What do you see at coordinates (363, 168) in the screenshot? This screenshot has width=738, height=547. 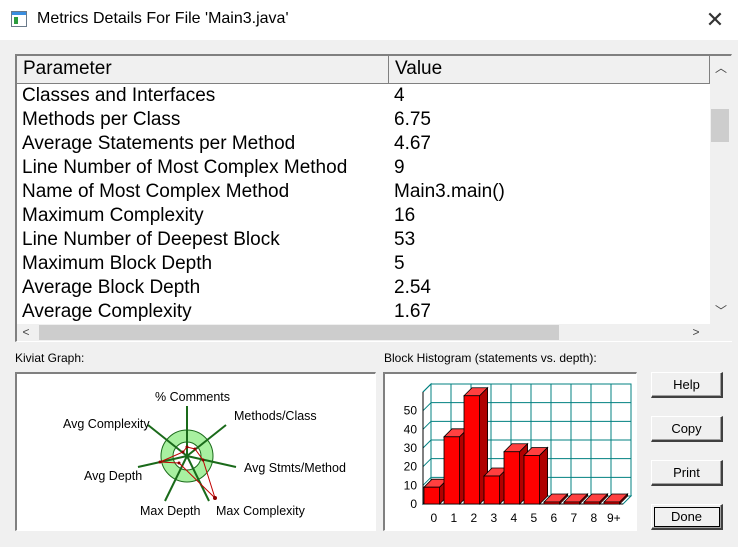 I see `table-row: Line Number of Most Complex Method 9` at bounding box center [363, 168].